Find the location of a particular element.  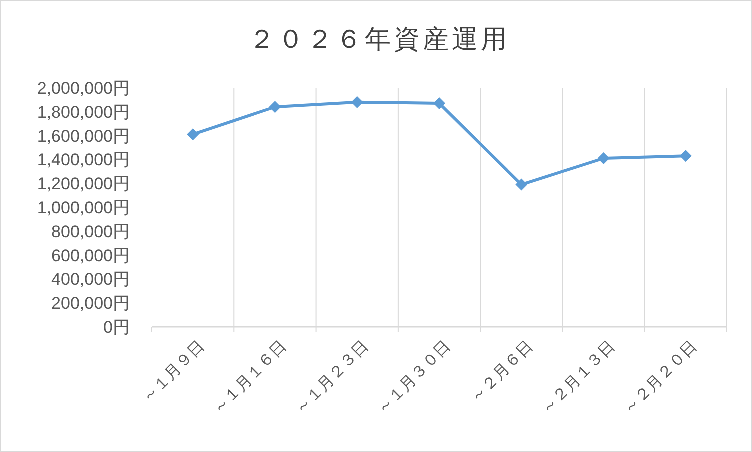

y-tick-label: 800,000円 is located at coordinates (91, 232).